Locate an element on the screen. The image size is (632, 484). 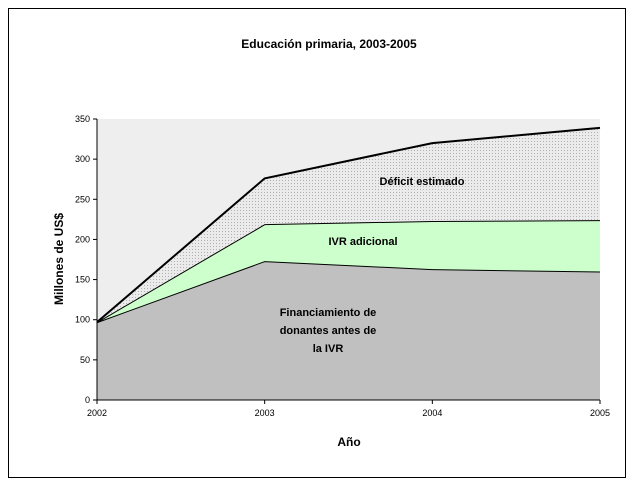
x-tick-label: 2004 is located at coordinates (432, 413).